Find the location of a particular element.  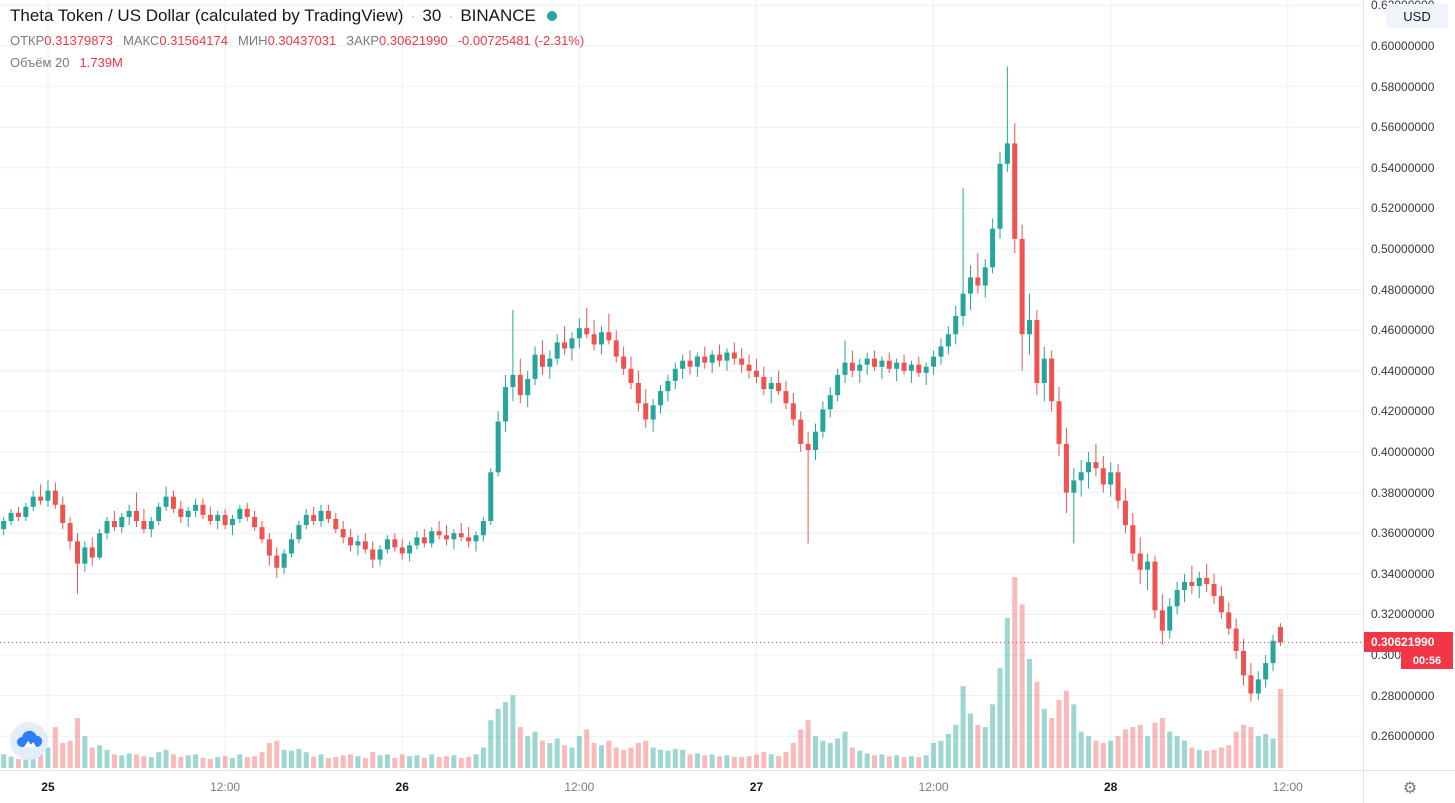

settings-gear-icon: ⚙ is located at coordinates (1410, 787).